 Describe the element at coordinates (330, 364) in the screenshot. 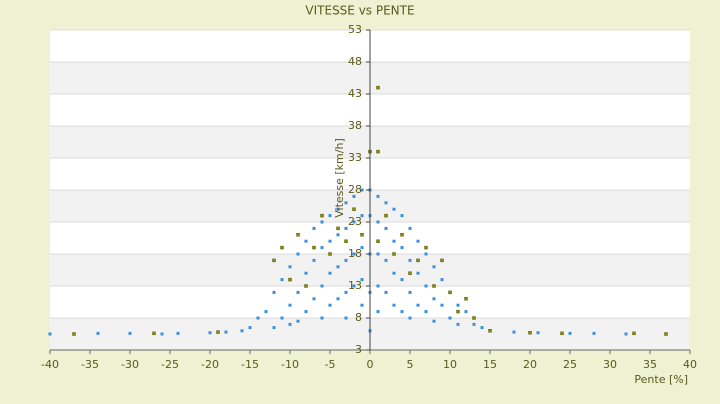

I see `x-tick-label: -5` at that location.